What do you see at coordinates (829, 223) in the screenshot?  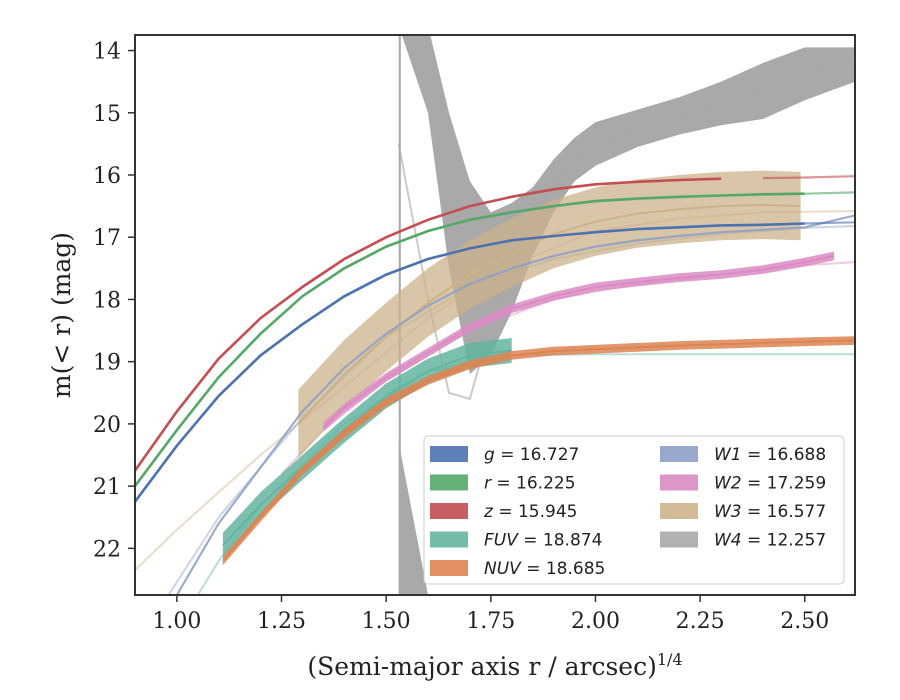 I see `series-g-tail` at bounding box center [829, 223].